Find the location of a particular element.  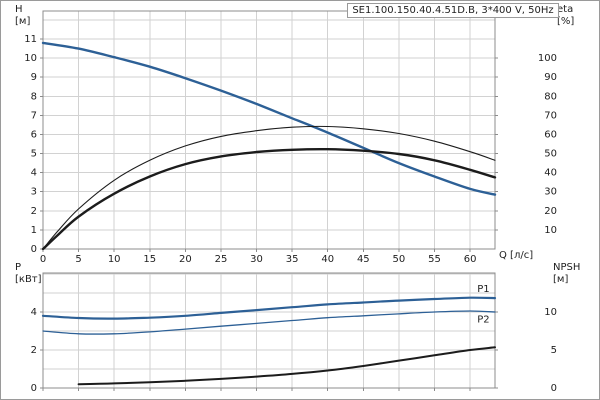

flow-axis-title: Q [л/с] is located at coordinates (516, 255).